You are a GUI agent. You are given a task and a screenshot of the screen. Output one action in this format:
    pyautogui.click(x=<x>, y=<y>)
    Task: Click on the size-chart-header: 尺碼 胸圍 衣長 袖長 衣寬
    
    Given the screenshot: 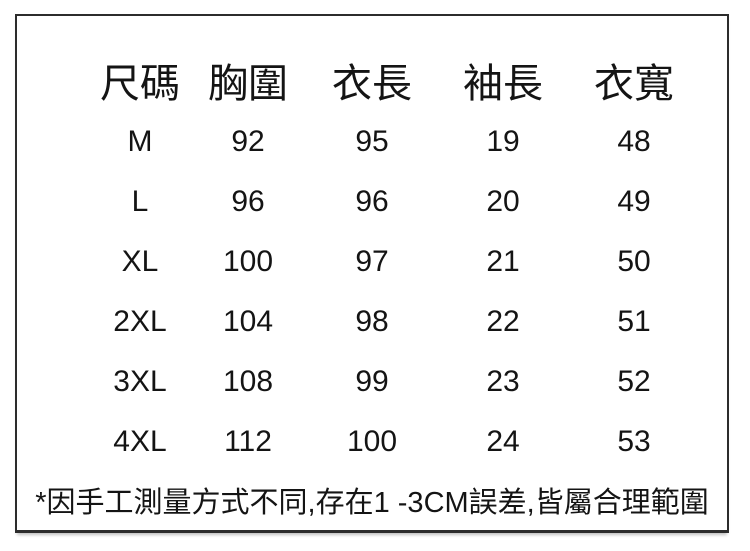 What is the action you would take?
    pyautogui.click(x=395, y=80)
    